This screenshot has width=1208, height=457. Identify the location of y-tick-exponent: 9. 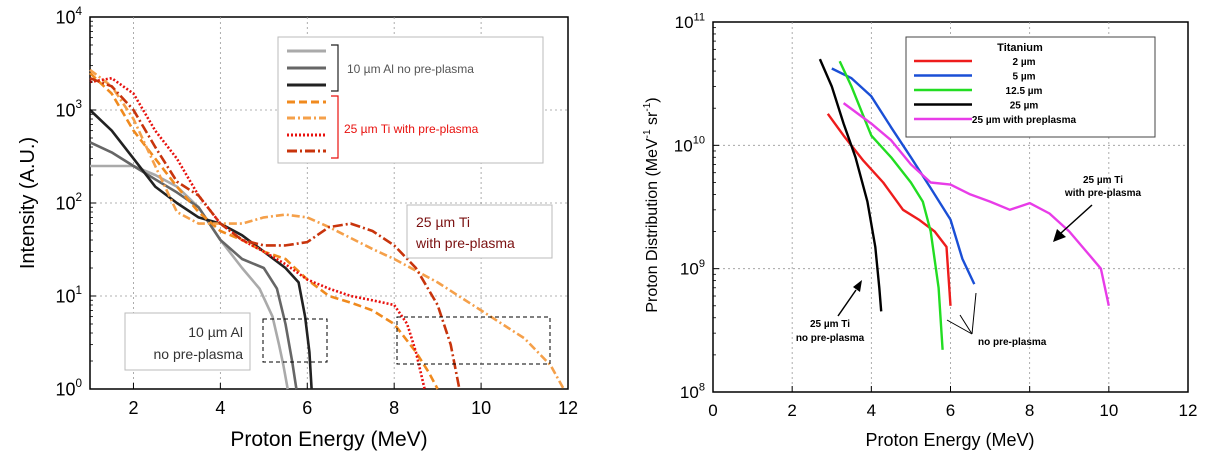
(702, 264).